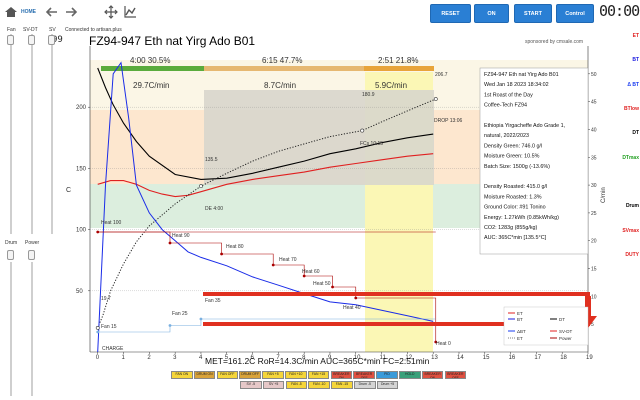  Describe the element at coordinates (51, 40) in the screenshot. I see `sv-slider-handle` at that location.